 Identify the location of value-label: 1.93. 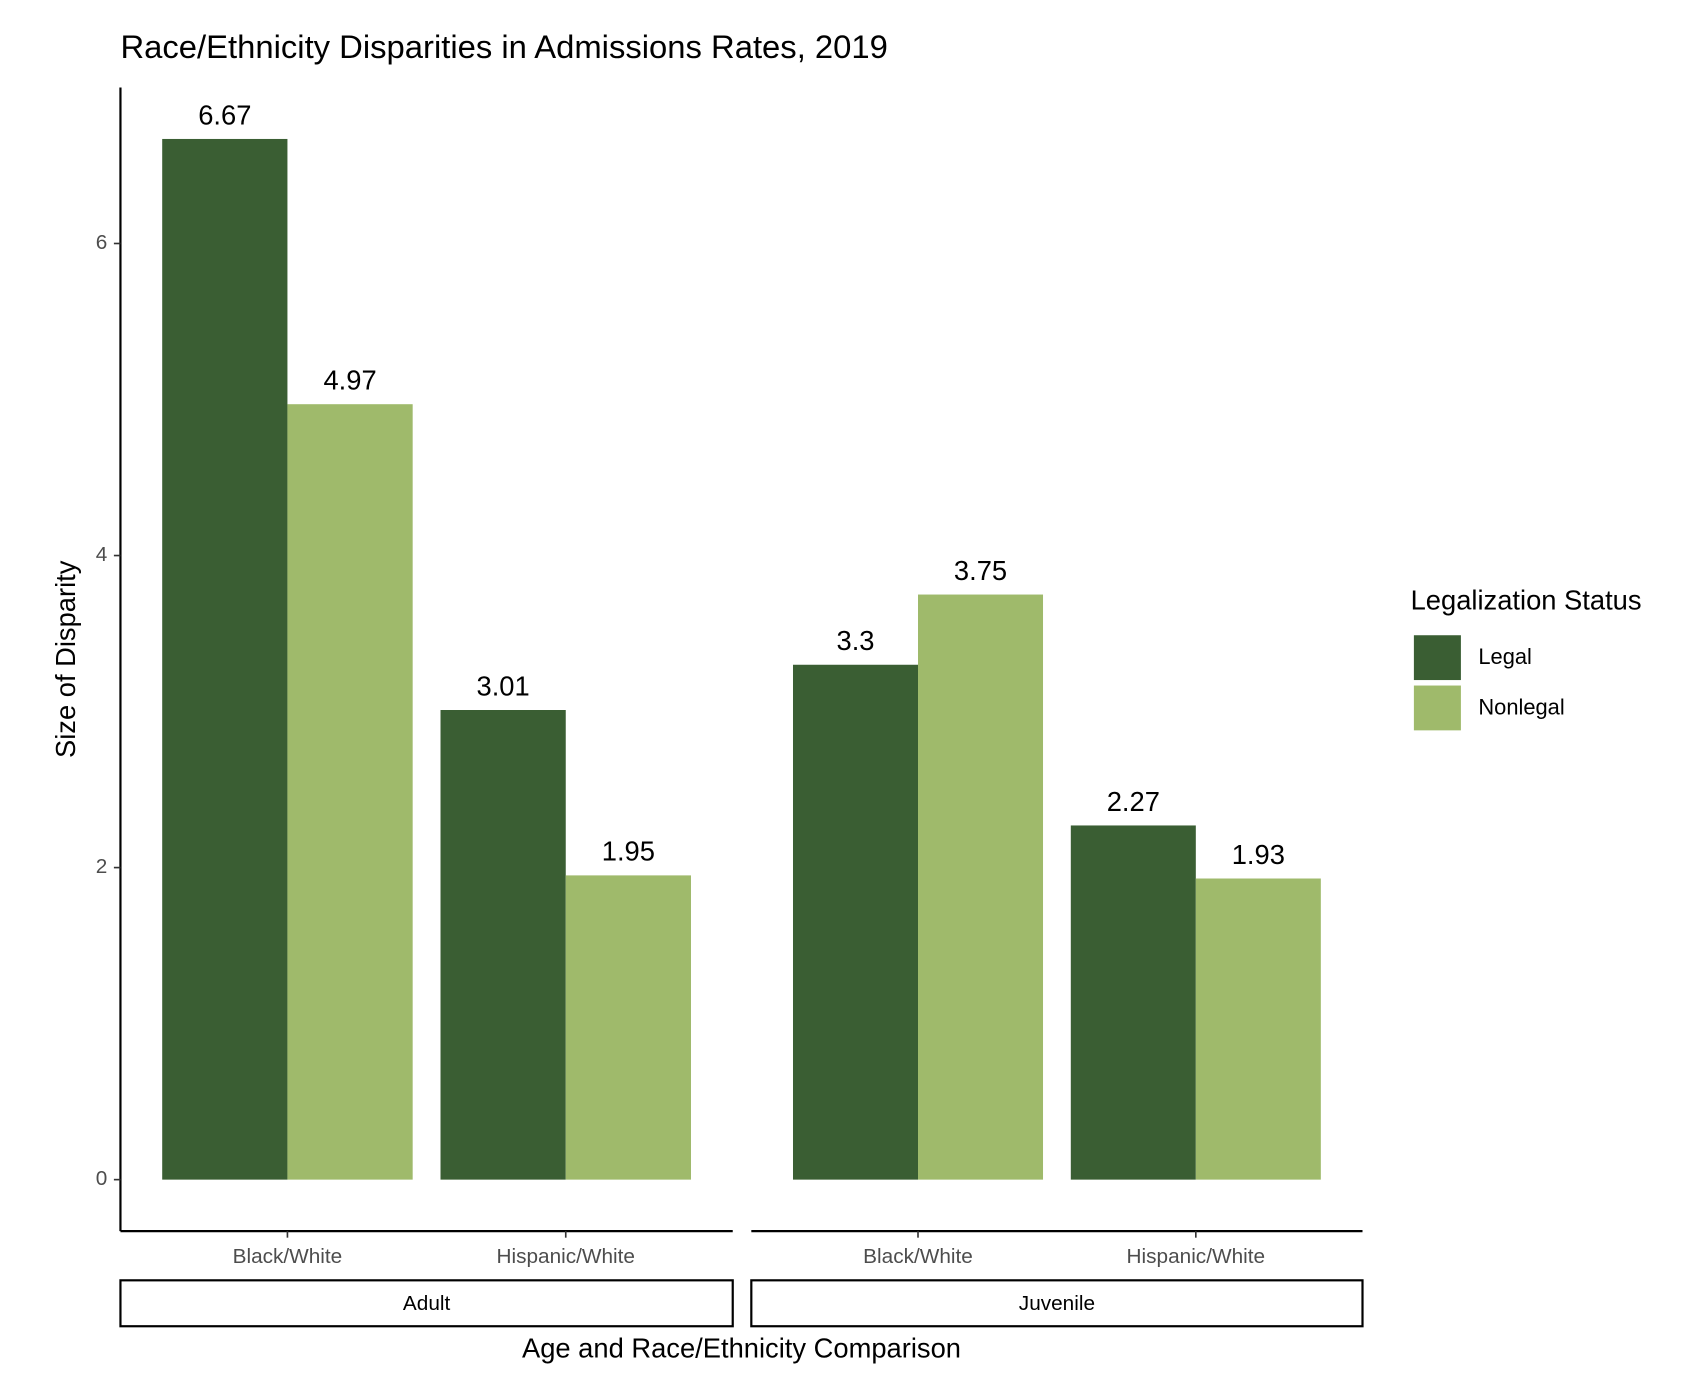
(1258, 854).